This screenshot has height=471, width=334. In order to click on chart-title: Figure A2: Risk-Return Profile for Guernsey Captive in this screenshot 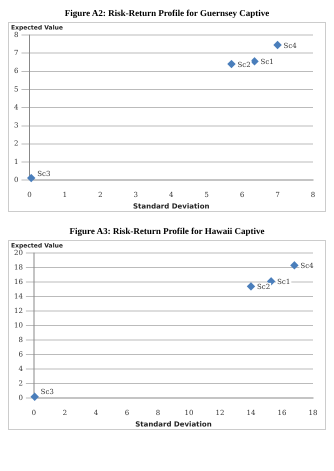, I will do `click(167, 13)`.